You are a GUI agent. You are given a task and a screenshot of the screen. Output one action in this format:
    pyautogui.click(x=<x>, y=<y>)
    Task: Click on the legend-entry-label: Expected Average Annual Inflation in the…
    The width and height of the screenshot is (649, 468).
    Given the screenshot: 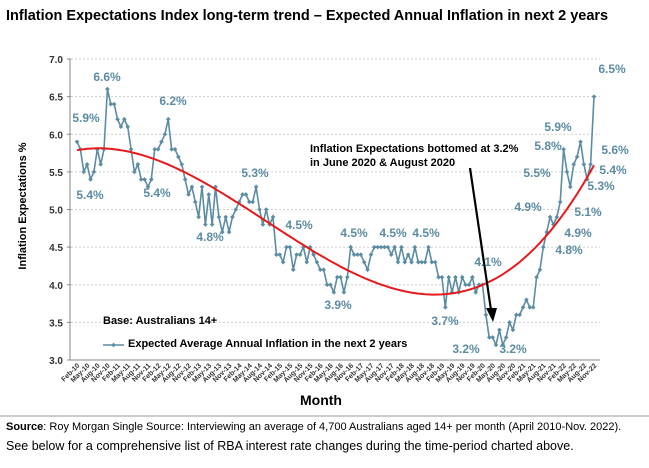 What is the action you would take?
    pyautogui.click(x=268, y=344)
    